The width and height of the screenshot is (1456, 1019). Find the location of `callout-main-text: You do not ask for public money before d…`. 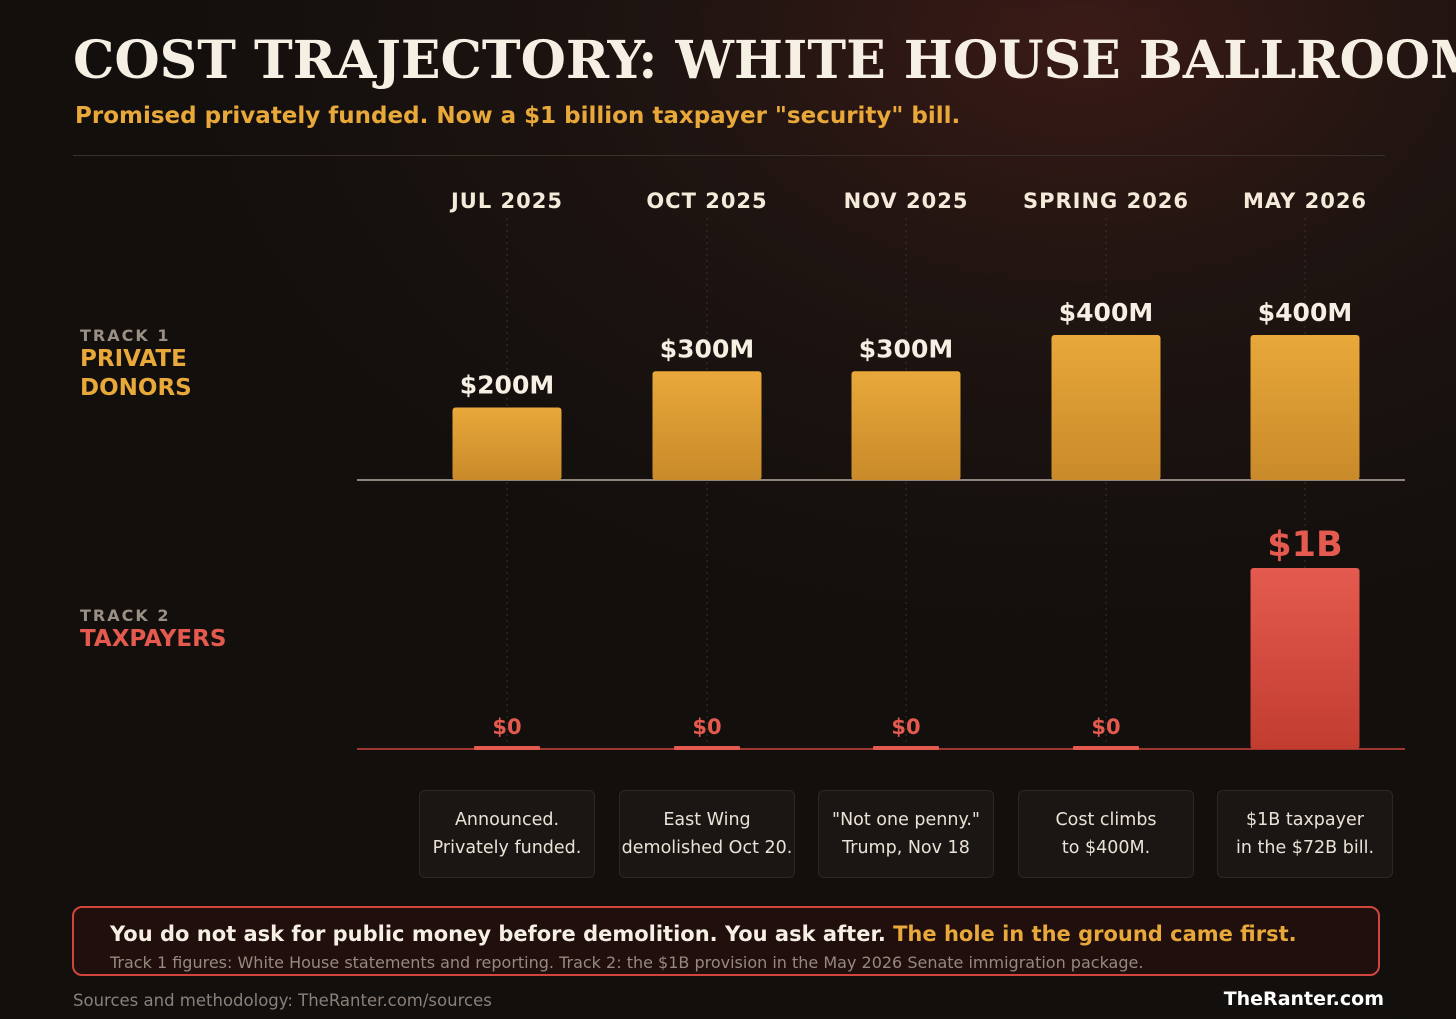

callout-main-text: You do not ask for public money before d… is located at coordinates (703, 934).